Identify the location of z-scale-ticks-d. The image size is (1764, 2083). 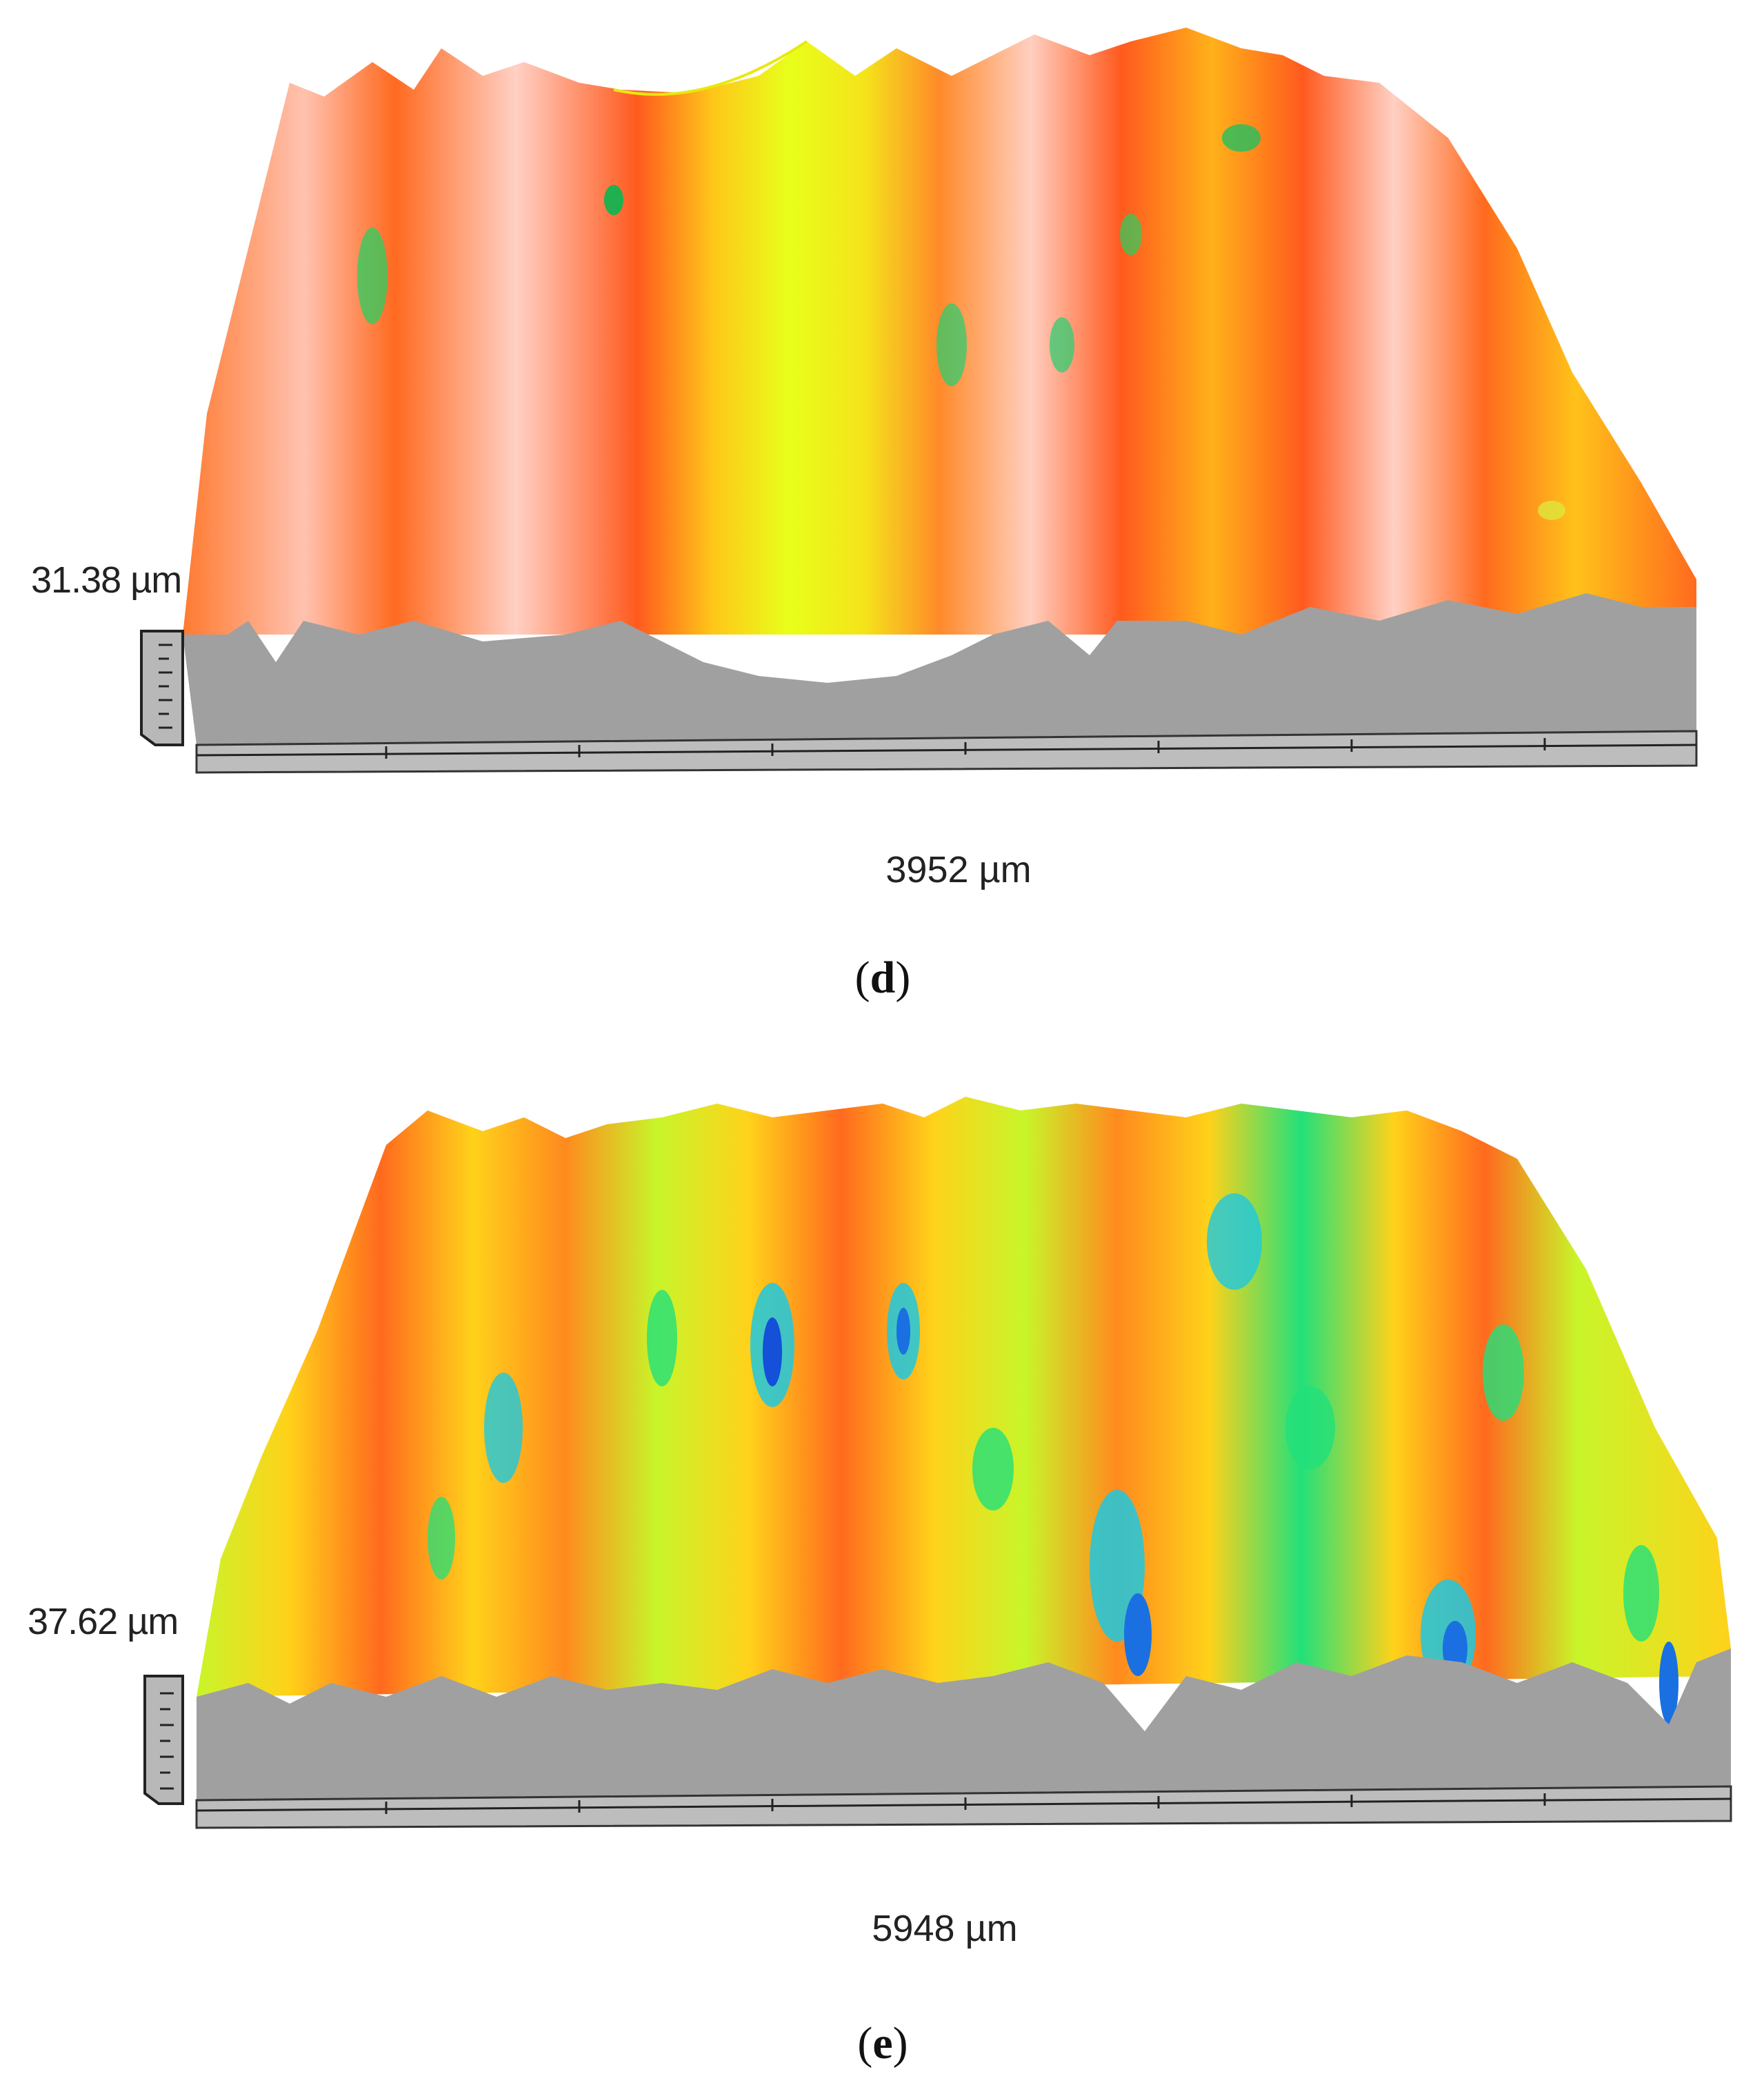
(165, 686).